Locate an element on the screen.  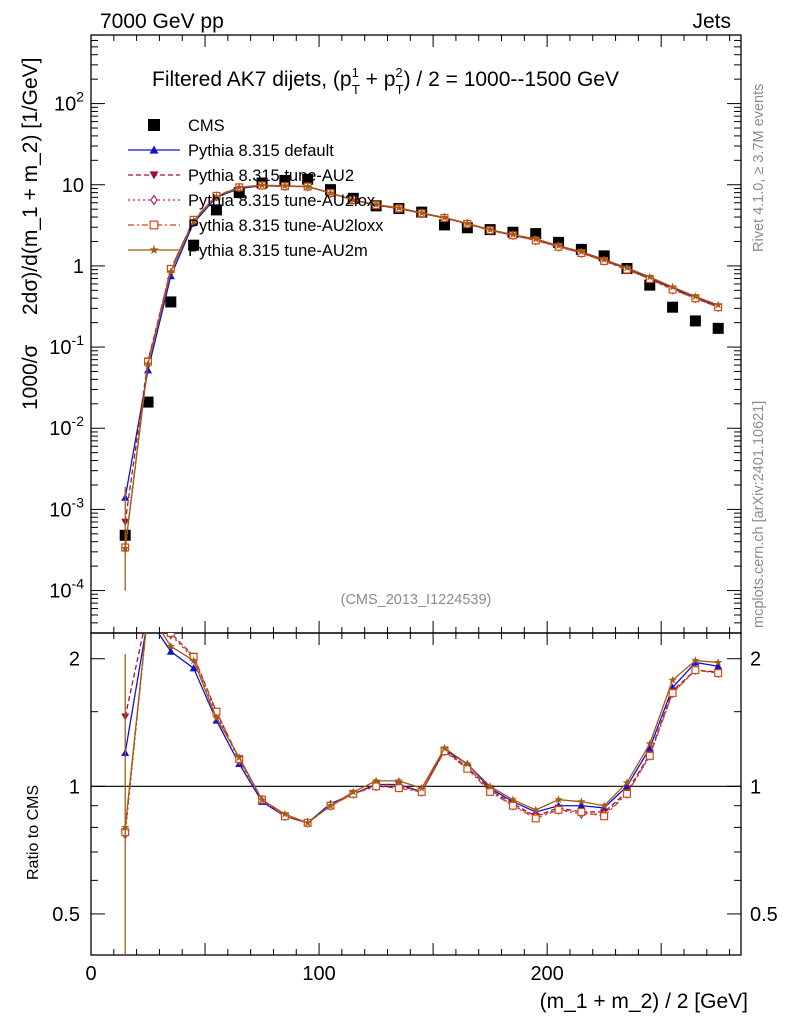
ratio-axis-title: Ratio to CMS is located at coordinates (33, 832).